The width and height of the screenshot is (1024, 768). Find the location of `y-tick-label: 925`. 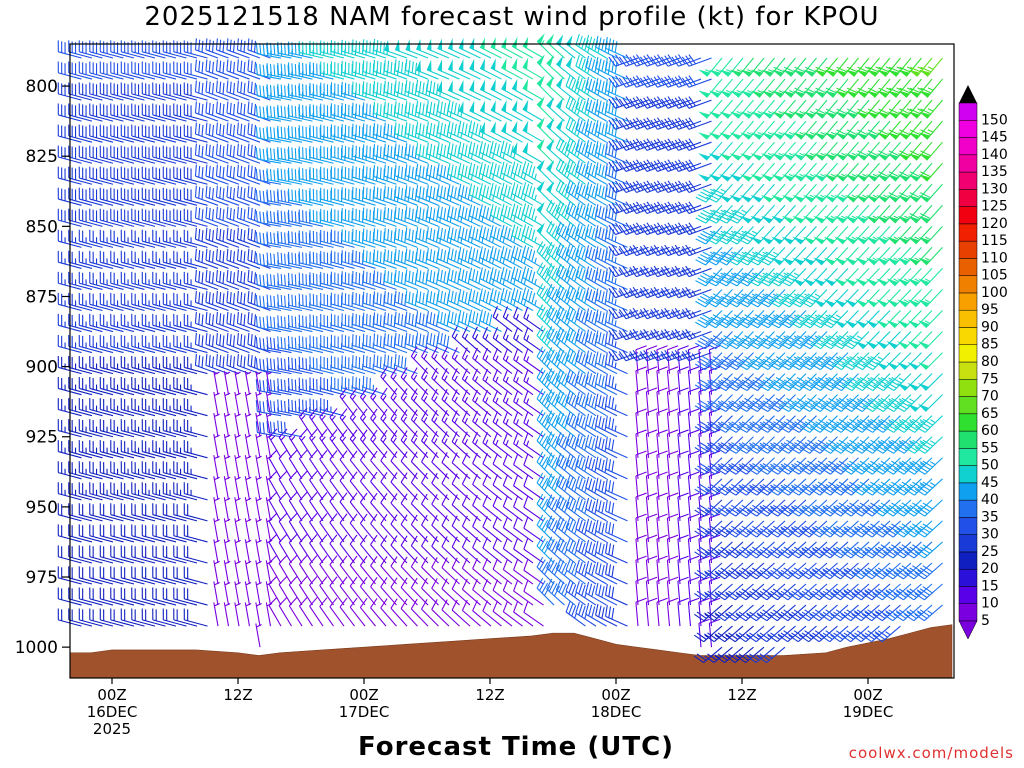

y-tick-label: 925 is located at coordinates (42, 438).